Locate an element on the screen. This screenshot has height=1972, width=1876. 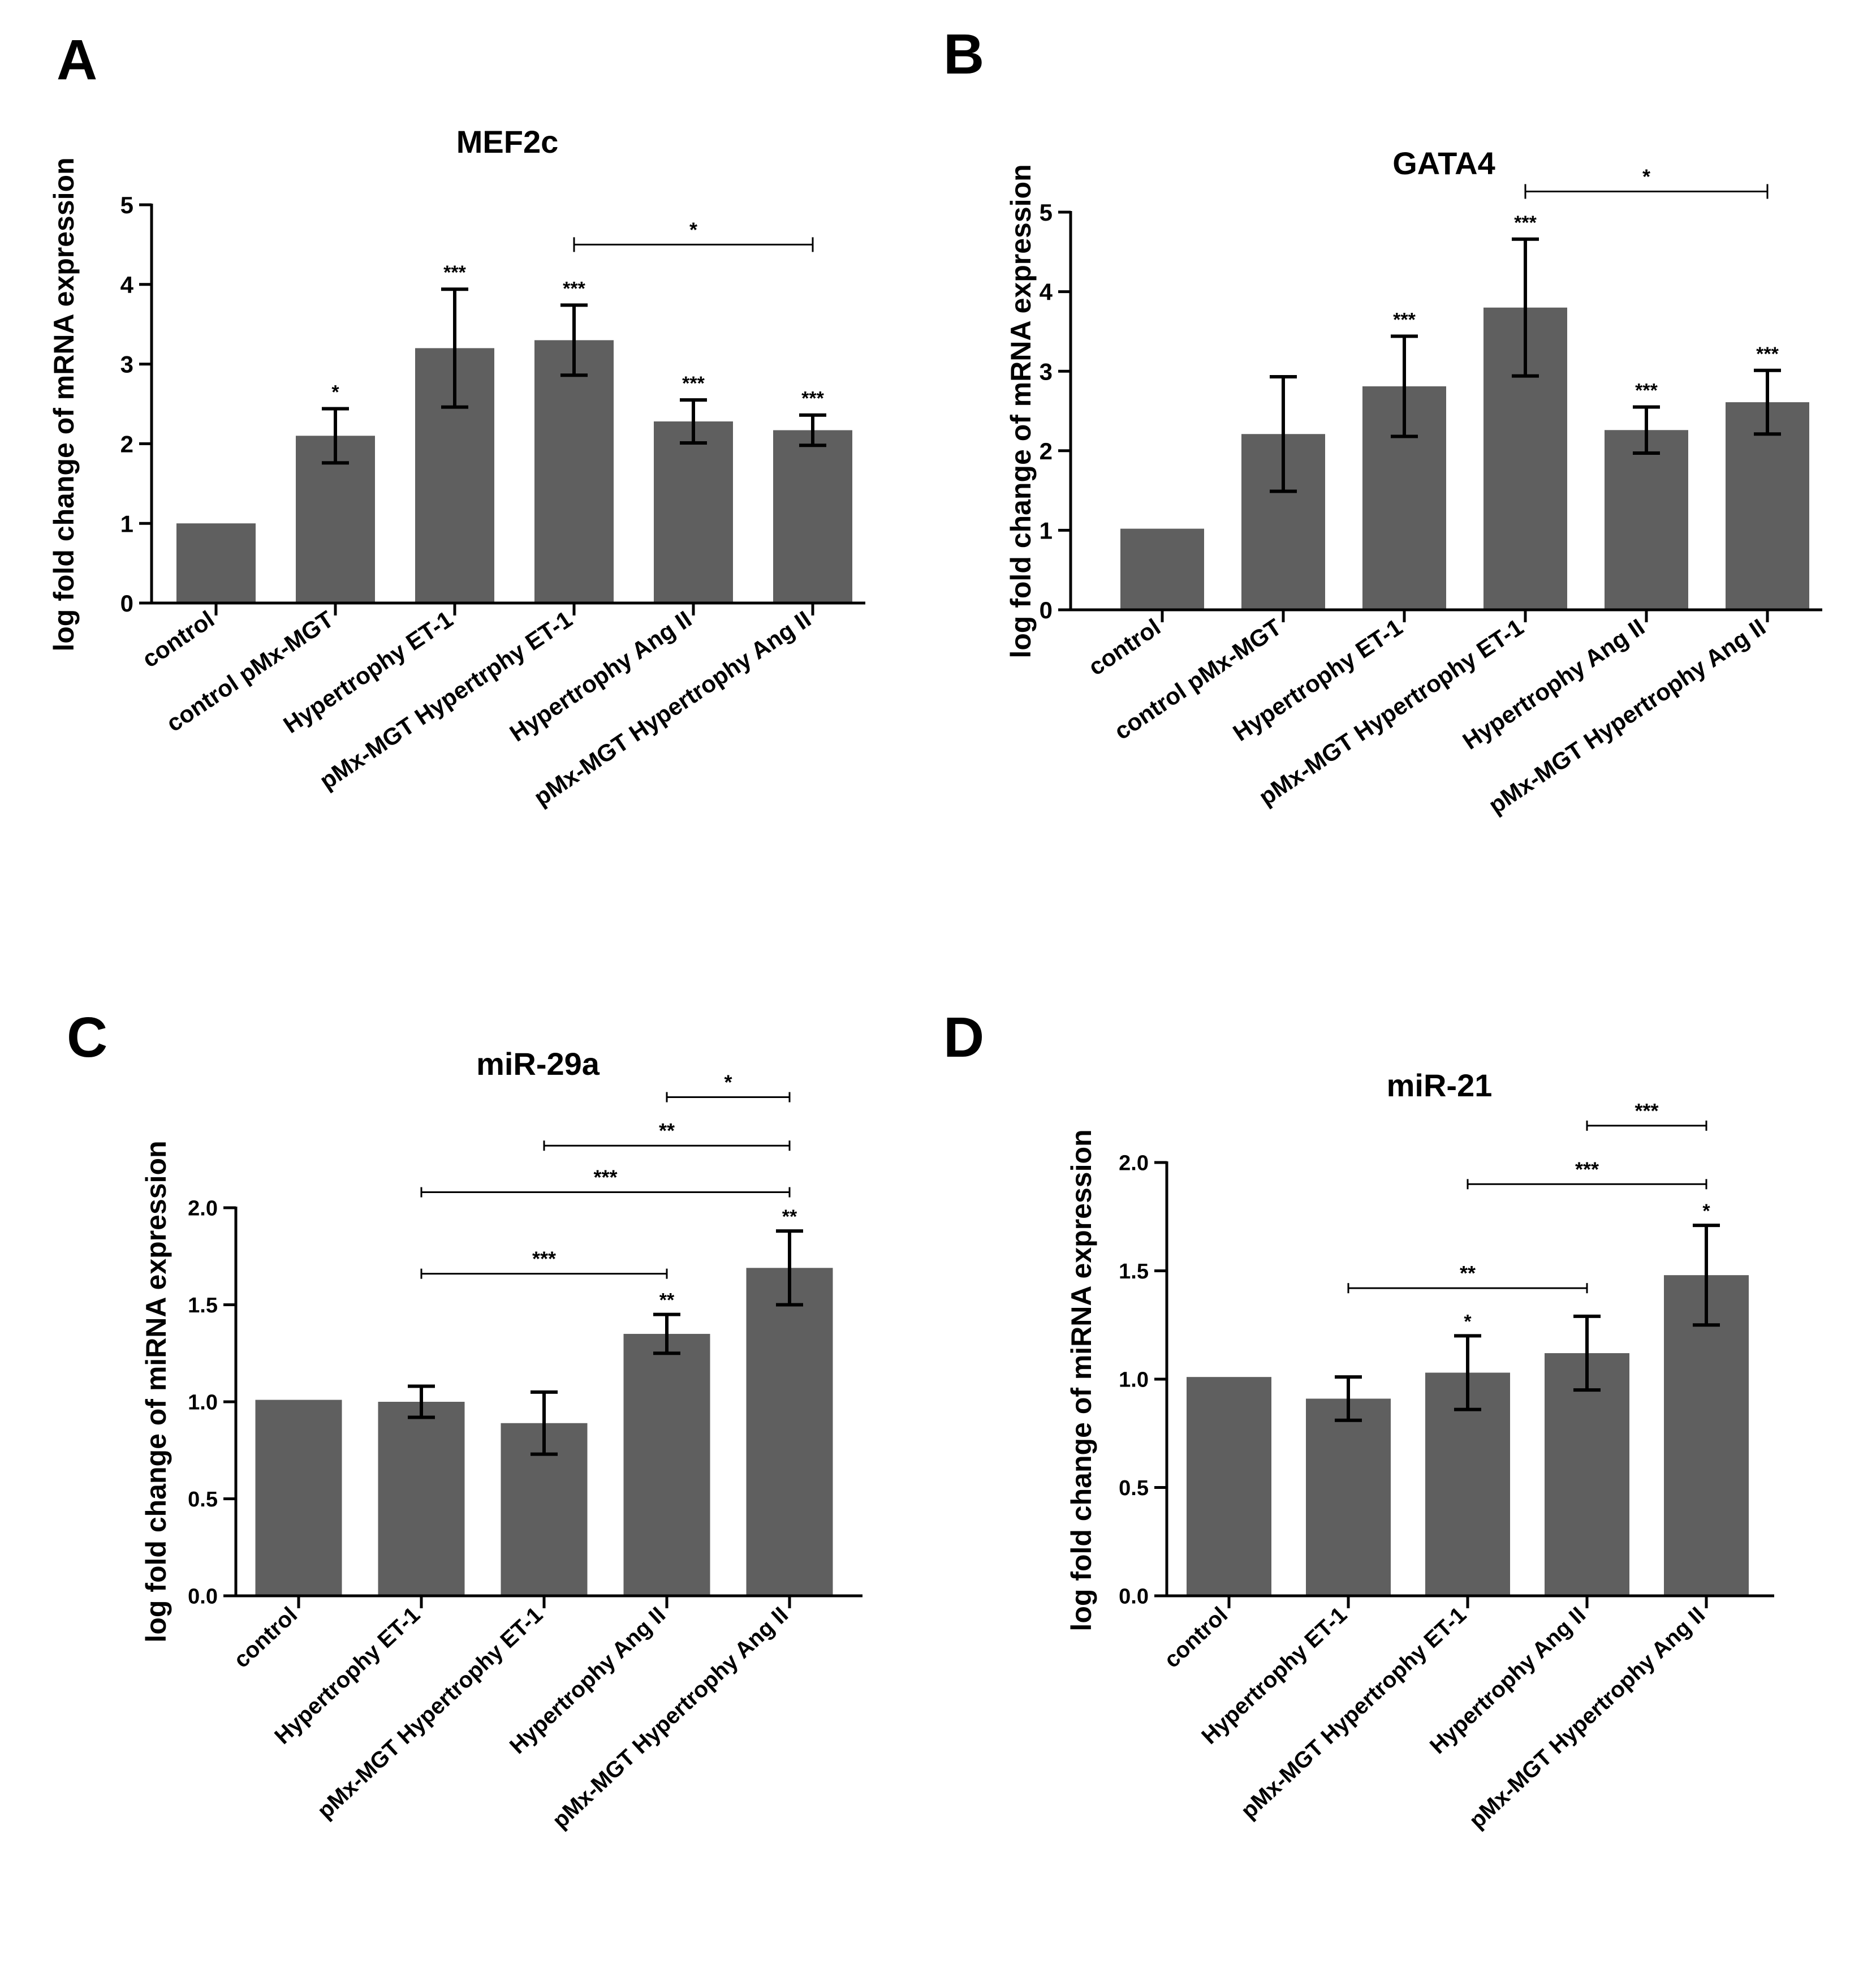
panel-letter: B is located at coordinates (963, 54).